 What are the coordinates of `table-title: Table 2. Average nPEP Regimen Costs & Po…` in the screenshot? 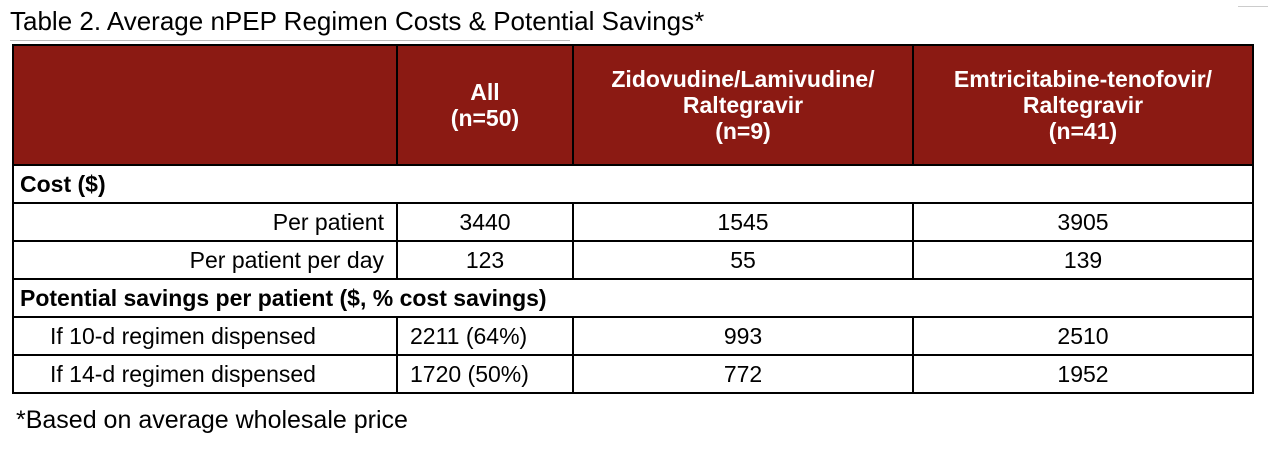 It's located at (357, 21).